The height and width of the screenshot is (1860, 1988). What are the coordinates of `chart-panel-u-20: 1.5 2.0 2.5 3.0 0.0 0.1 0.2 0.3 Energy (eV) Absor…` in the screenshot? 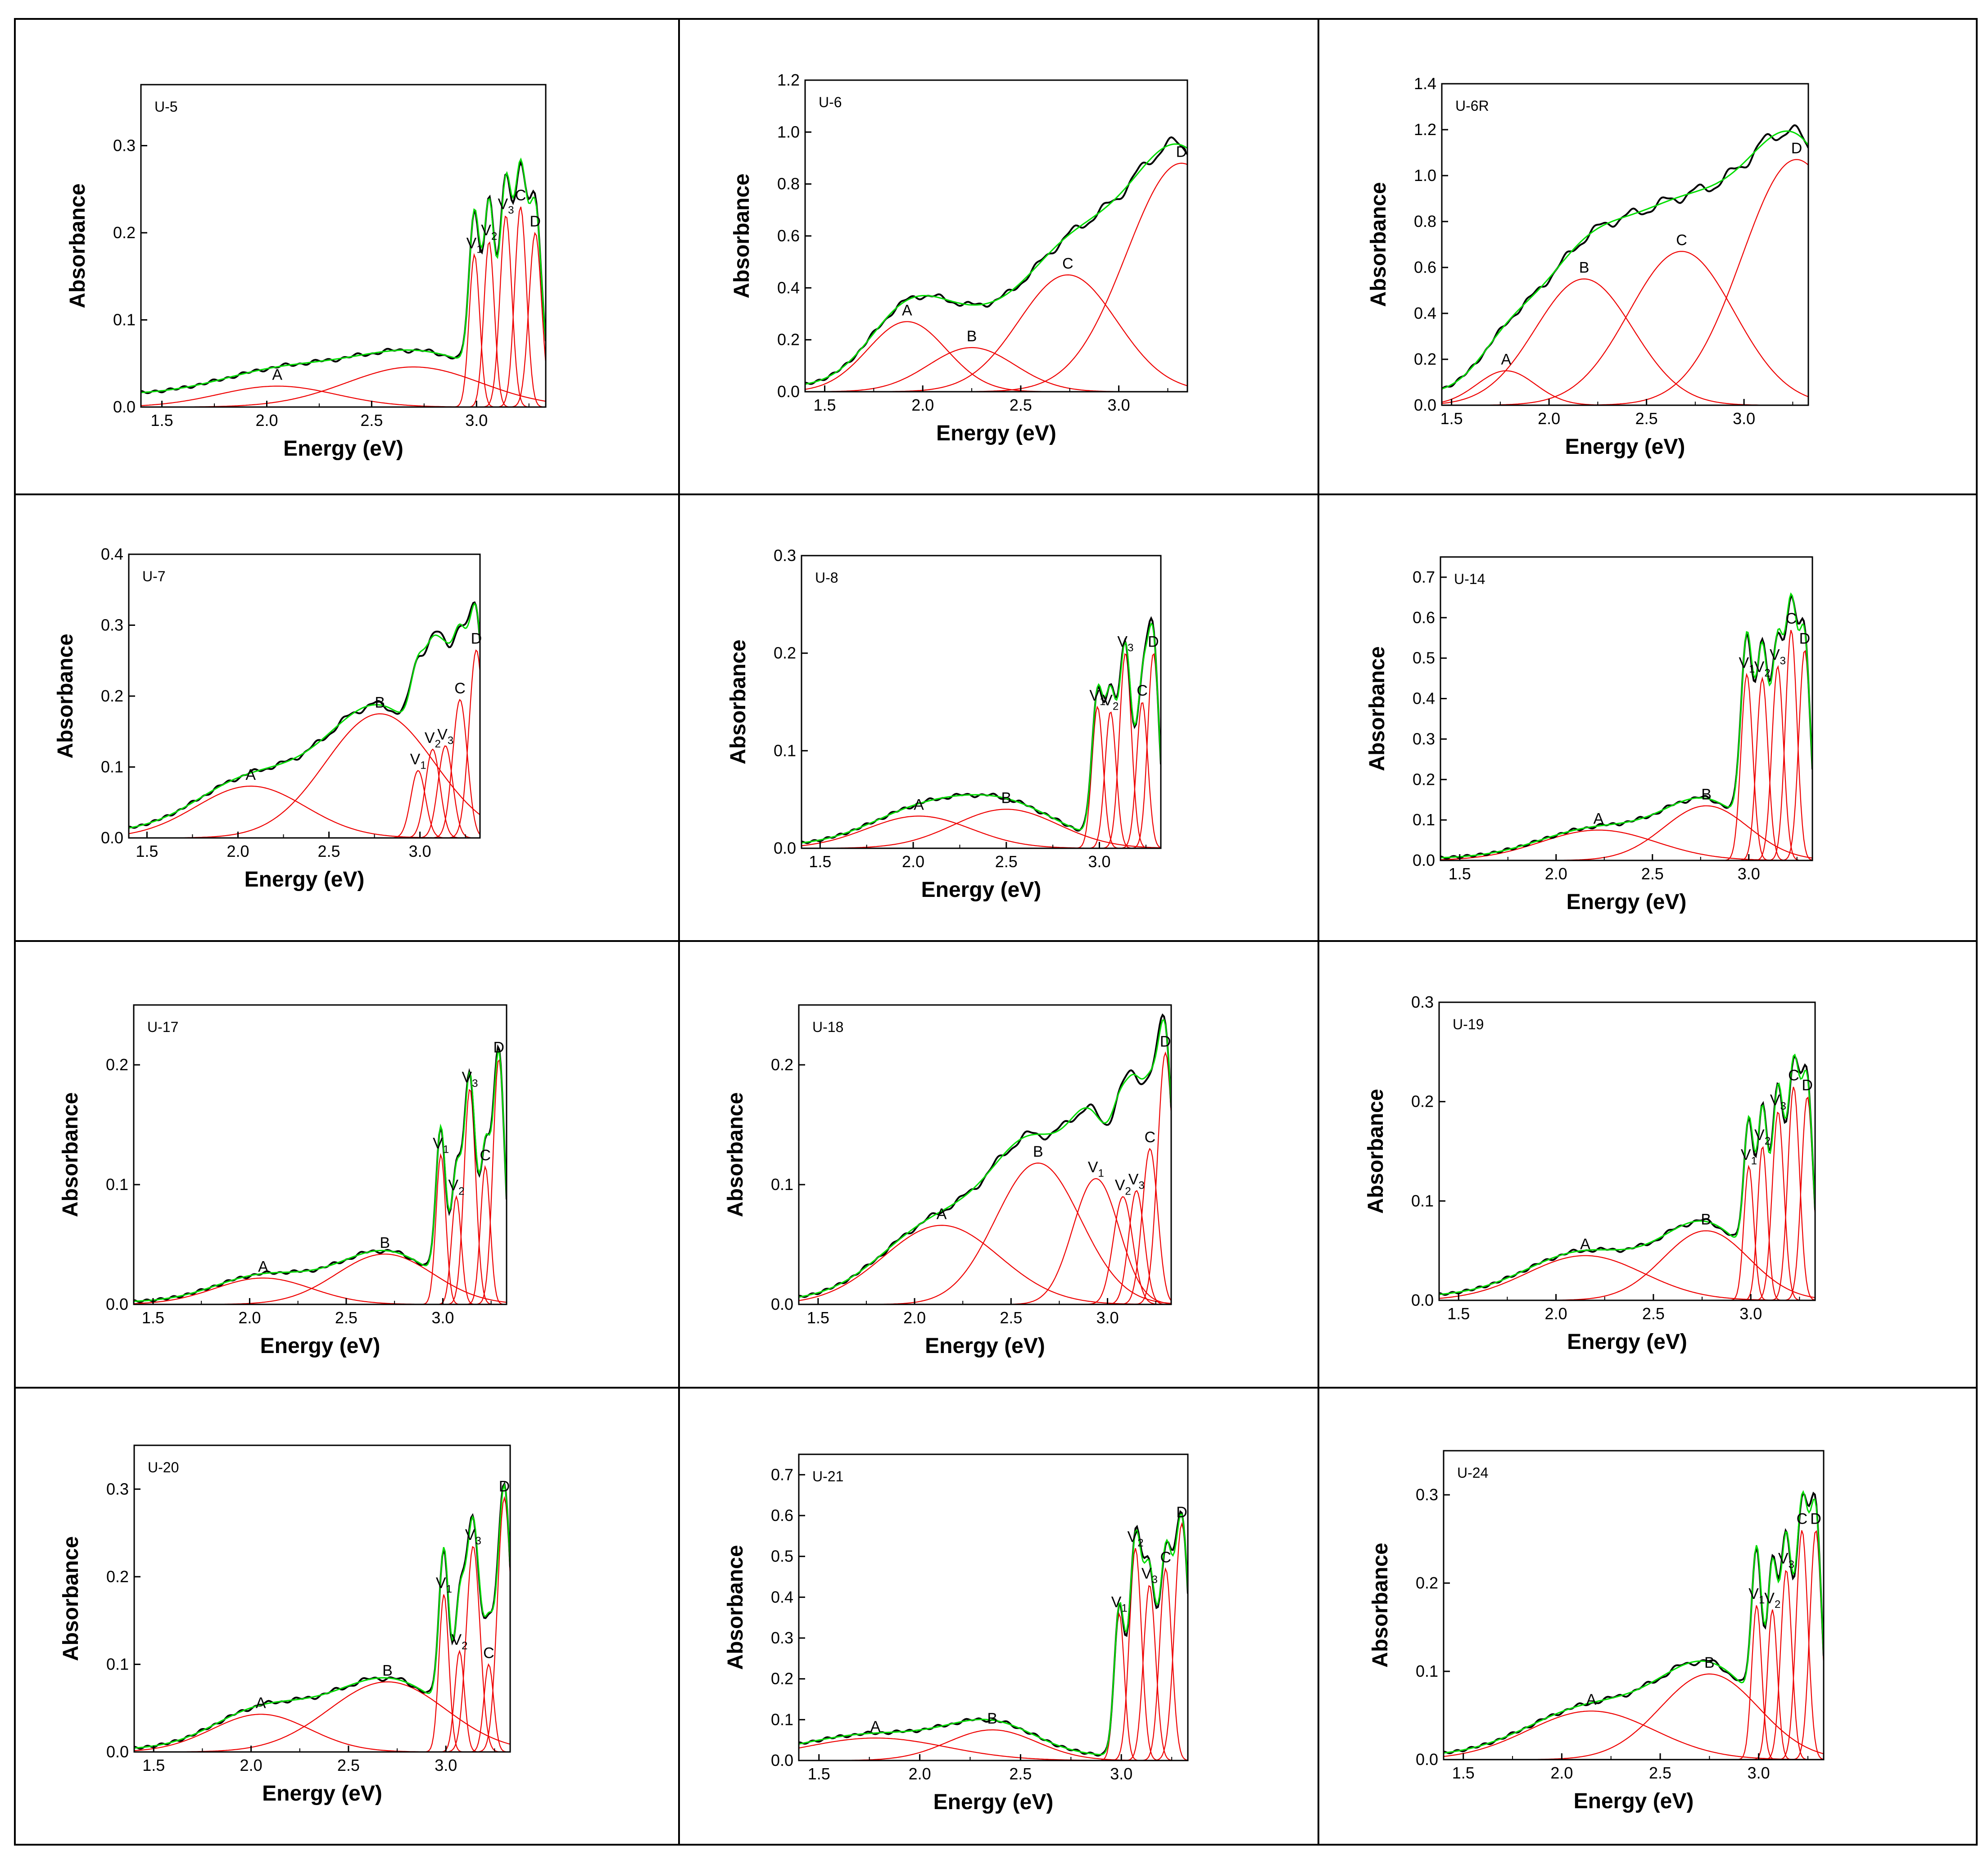 It's located at (285, 1625).